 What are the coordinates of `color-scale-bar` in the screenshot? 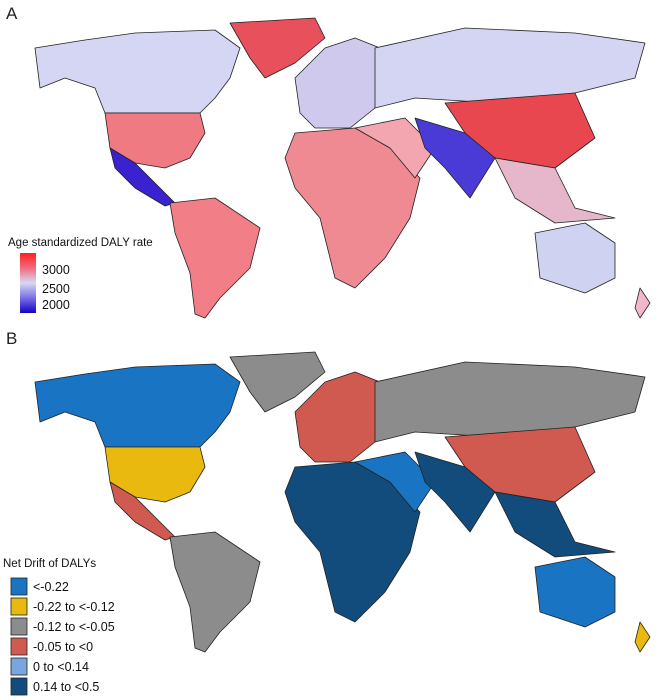 It's located at (28, 283).